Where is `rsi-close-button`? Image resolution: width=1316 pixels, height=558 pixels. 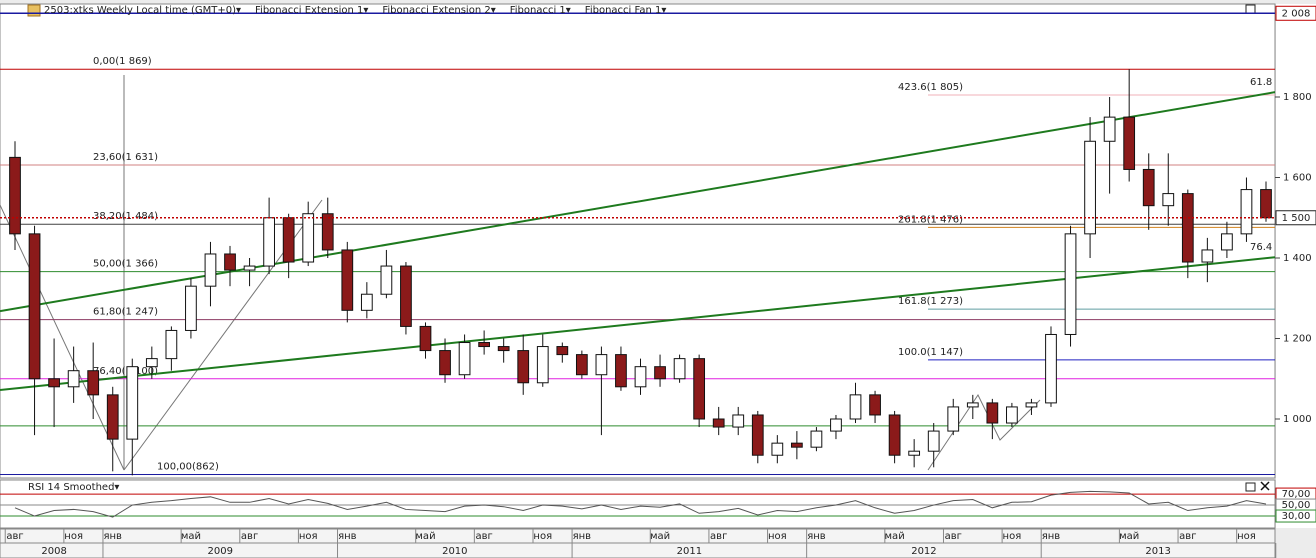
rsi-close-button is located at coordinates (1265, 486).